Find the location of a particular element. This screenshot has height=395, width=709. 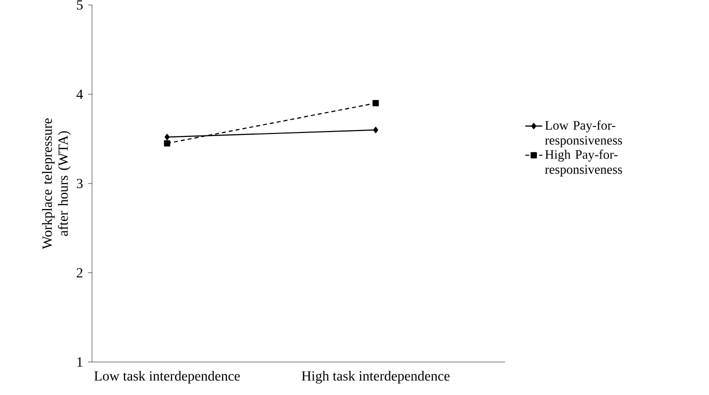

y-tick-label: 4 is located at coordinates (79, 94).